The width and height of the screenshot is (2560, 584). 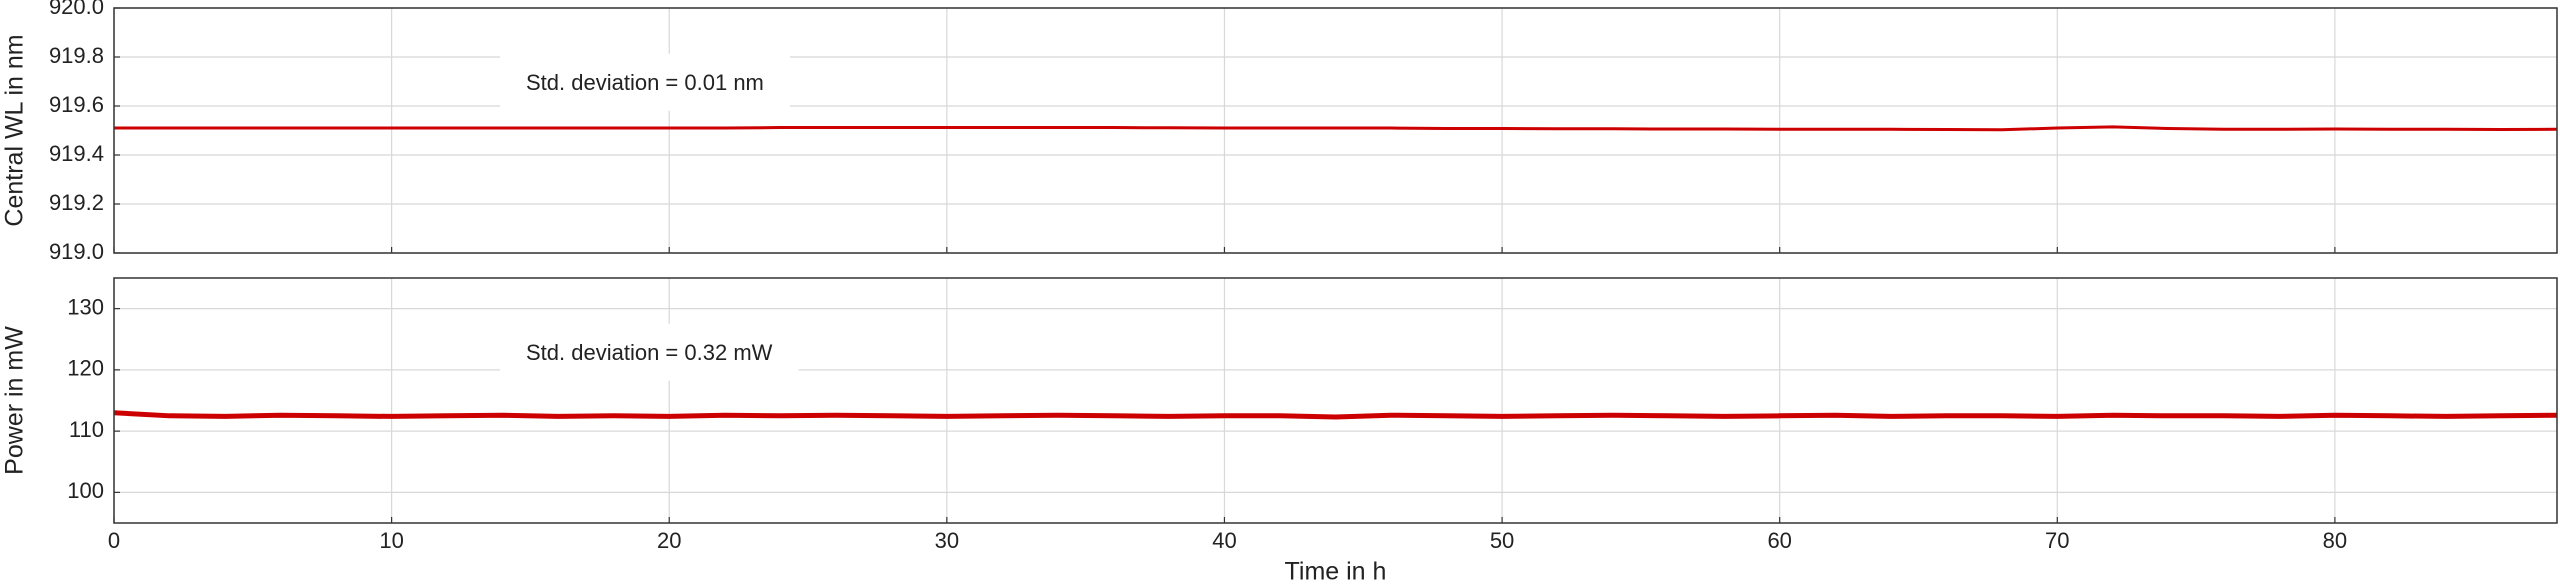 What do you see at coordinates (85, 490) in the screenshot?
I see `y-tick-label: 100` at bounding box center [85, 490].